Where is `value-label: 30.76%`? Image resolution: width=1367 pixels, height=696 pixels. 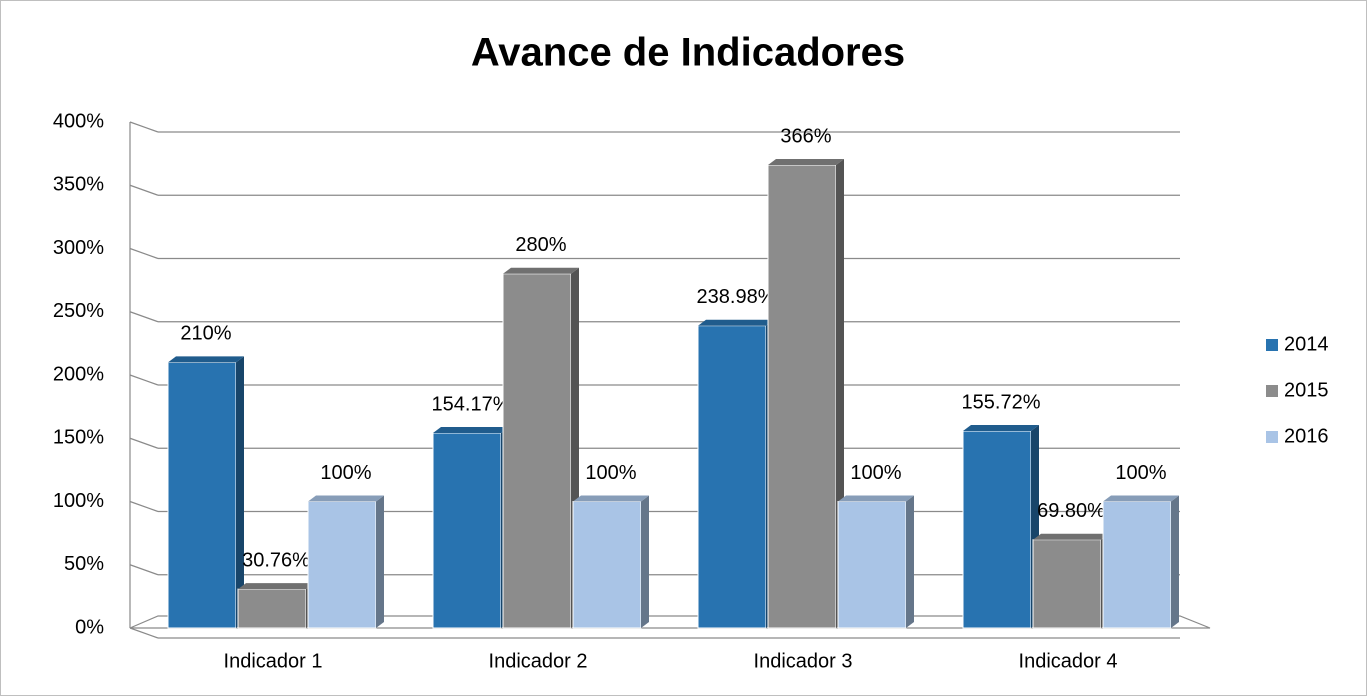 value-label: 30.76% is located at coordinates (276, 560).